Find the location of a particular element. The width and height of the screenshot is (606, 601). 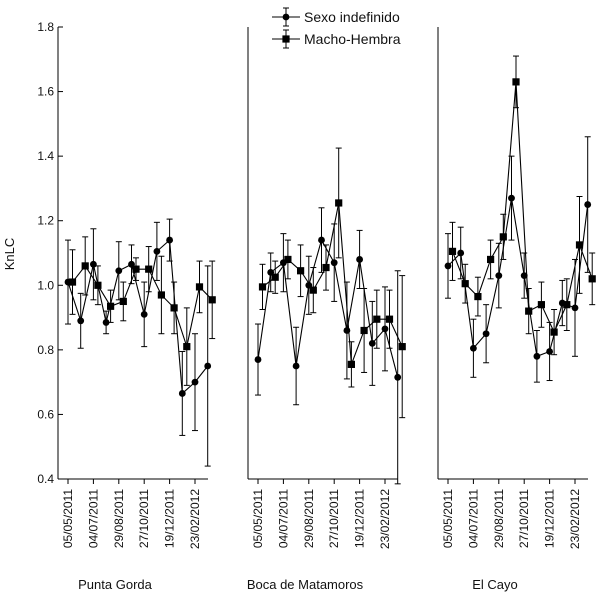

legend-marker-circle is located at coordinates (286, 17).